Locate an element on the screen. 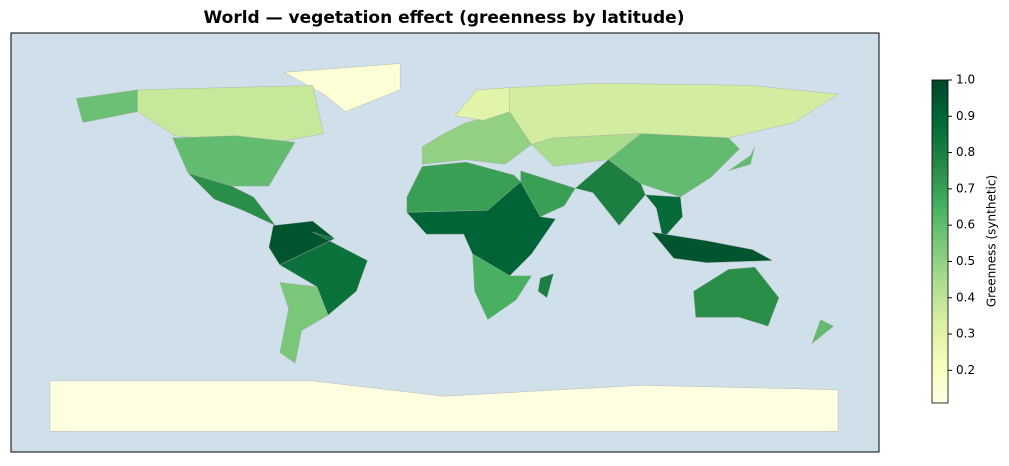 Image resolution: width=1009 pixels, height=466 pixels. colorbar-axis: 0.2 0.3 0.4 0.5 0.6 0.7 0.8 0.9 1.0 is located at coordinates (961, 225).